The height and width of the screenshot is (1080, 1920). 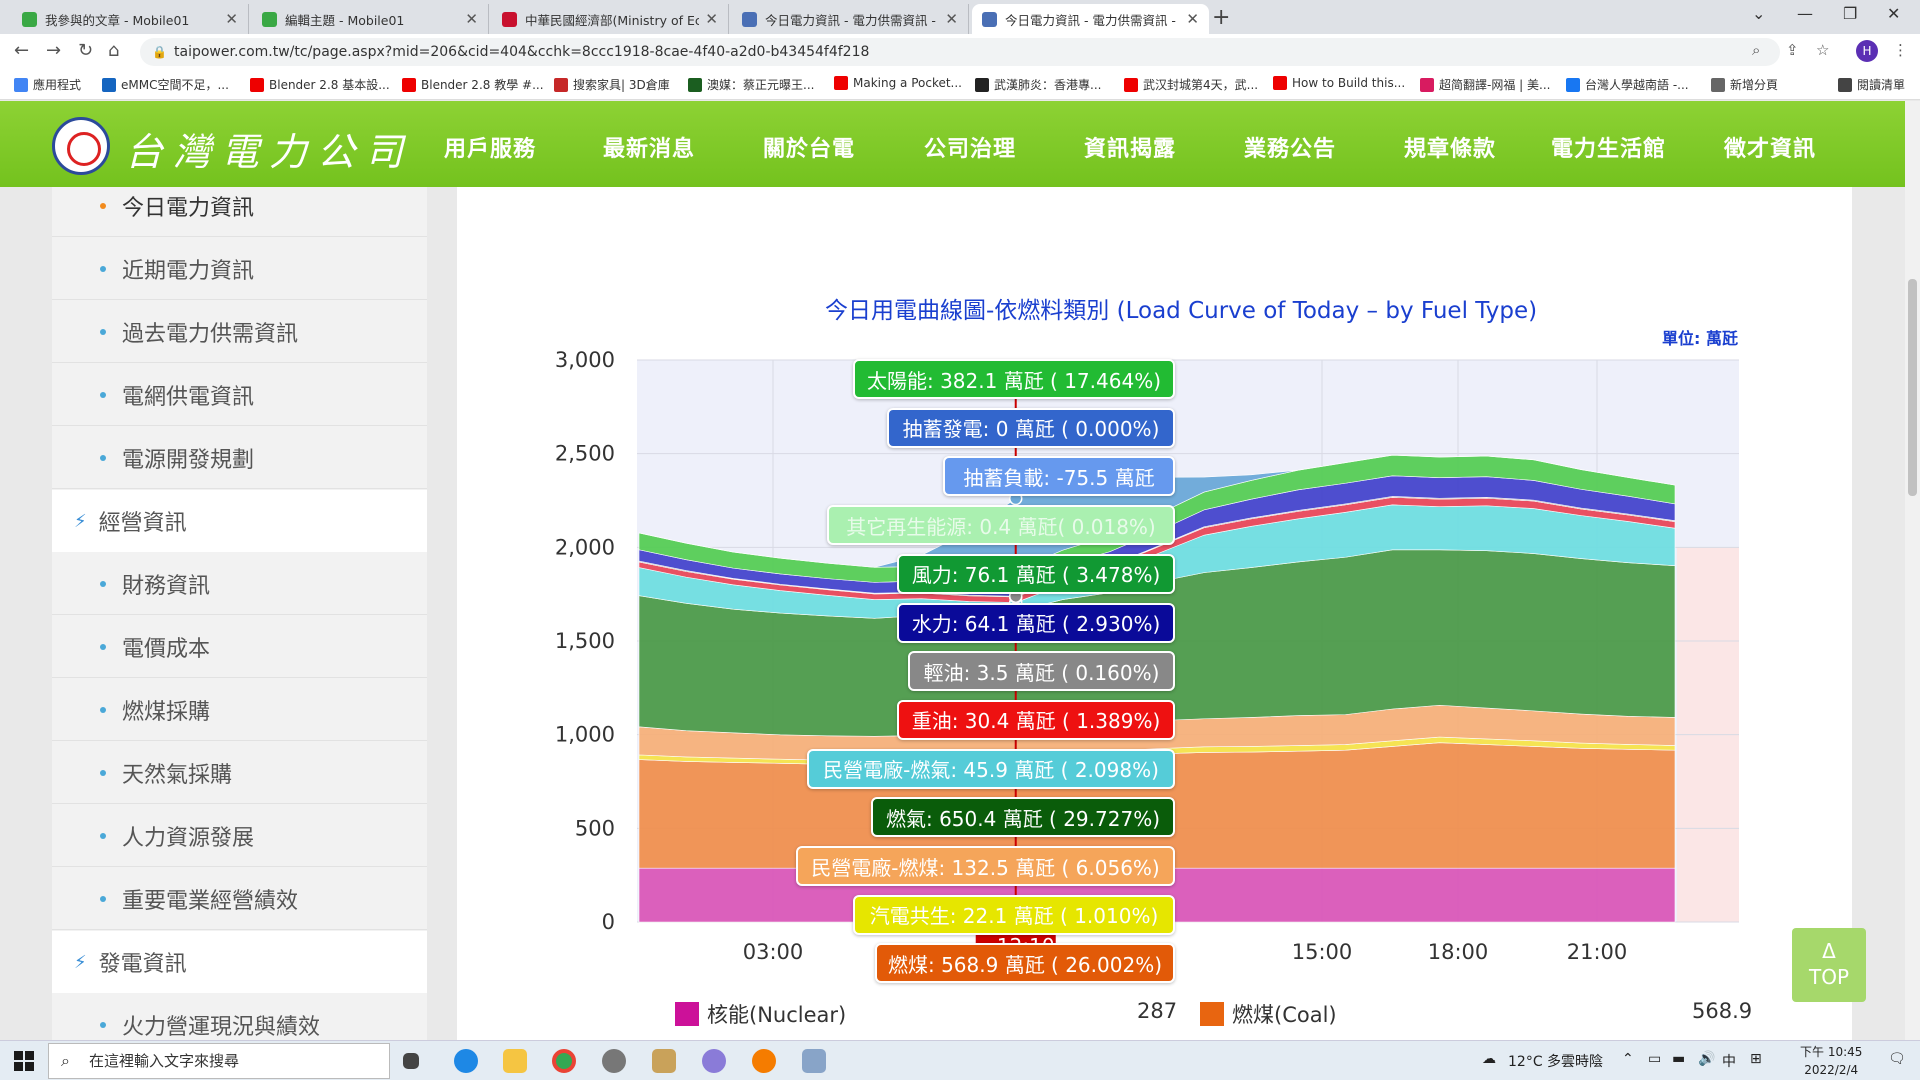 I want to click on bookmark-item: 閱讀清單, so click(x=1871, y=84).